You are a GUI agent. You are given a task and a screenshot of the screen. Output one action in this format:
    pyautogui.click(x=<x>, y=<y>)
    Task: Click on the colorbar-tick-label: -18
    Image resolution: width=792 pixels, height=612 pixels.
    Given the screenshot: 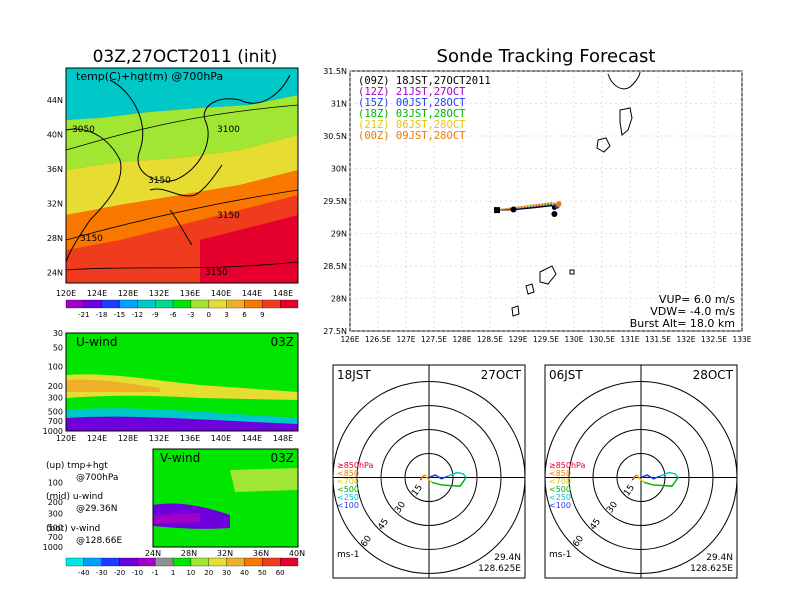 What is the action you would take?
    pyautogui.click(x=101, y=315)
    